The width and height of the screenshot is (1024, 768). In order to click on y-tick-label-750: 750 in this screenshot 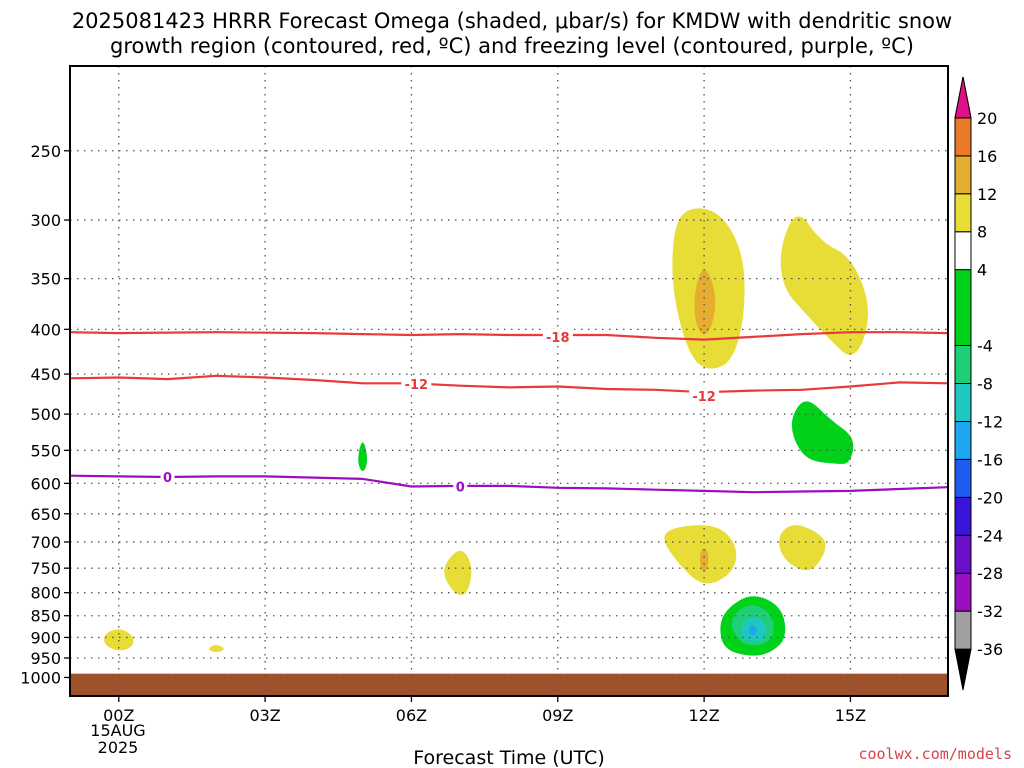, I will do `click(45, 568)`.